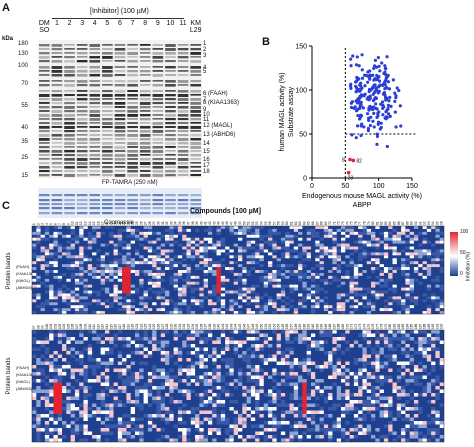 The width and height of the screenshot is (474, 447). Describe the element at coordinates (82, 110) in the screenshot. I see `gel-lane` at that location.